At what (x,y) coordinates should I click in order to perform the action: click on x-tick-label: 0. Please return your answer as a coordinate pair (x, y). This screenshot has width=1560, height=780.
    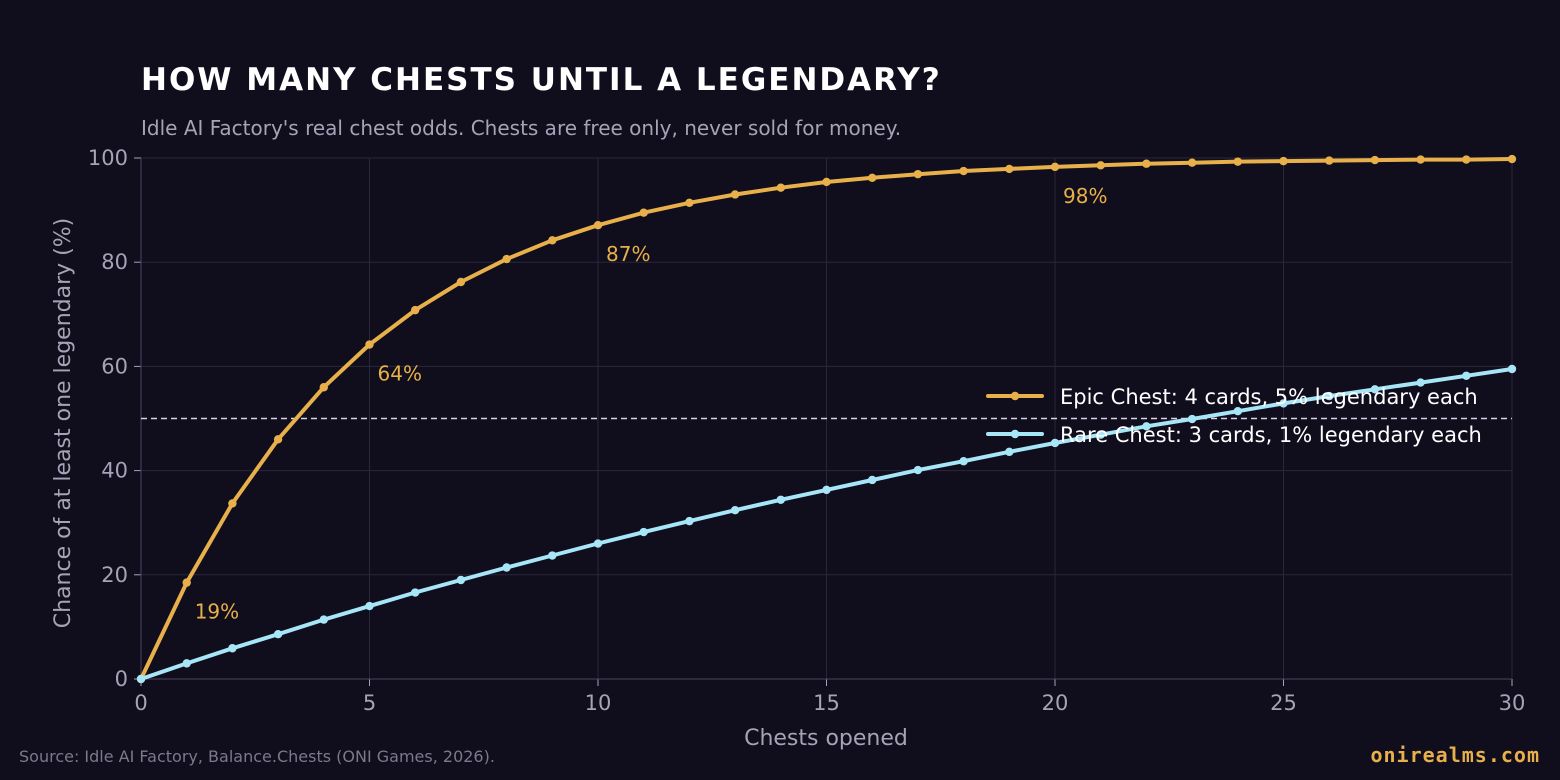
    Looking at the image, I should click on (140, 703).